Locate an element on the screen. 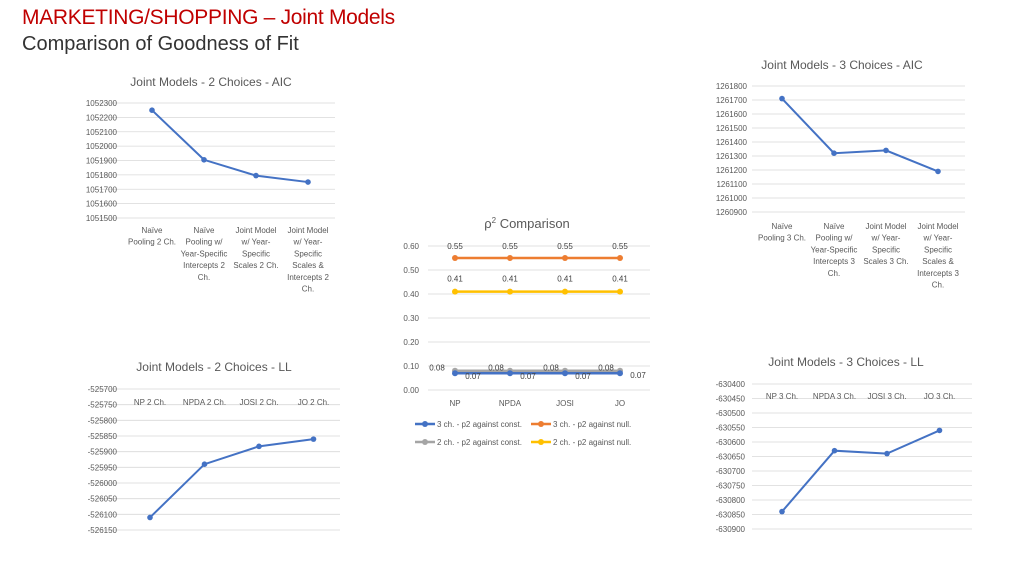 This screenshot has width=1024, height=576. rho-x-tick-label: NPDA is located at coordinates (510, 403).